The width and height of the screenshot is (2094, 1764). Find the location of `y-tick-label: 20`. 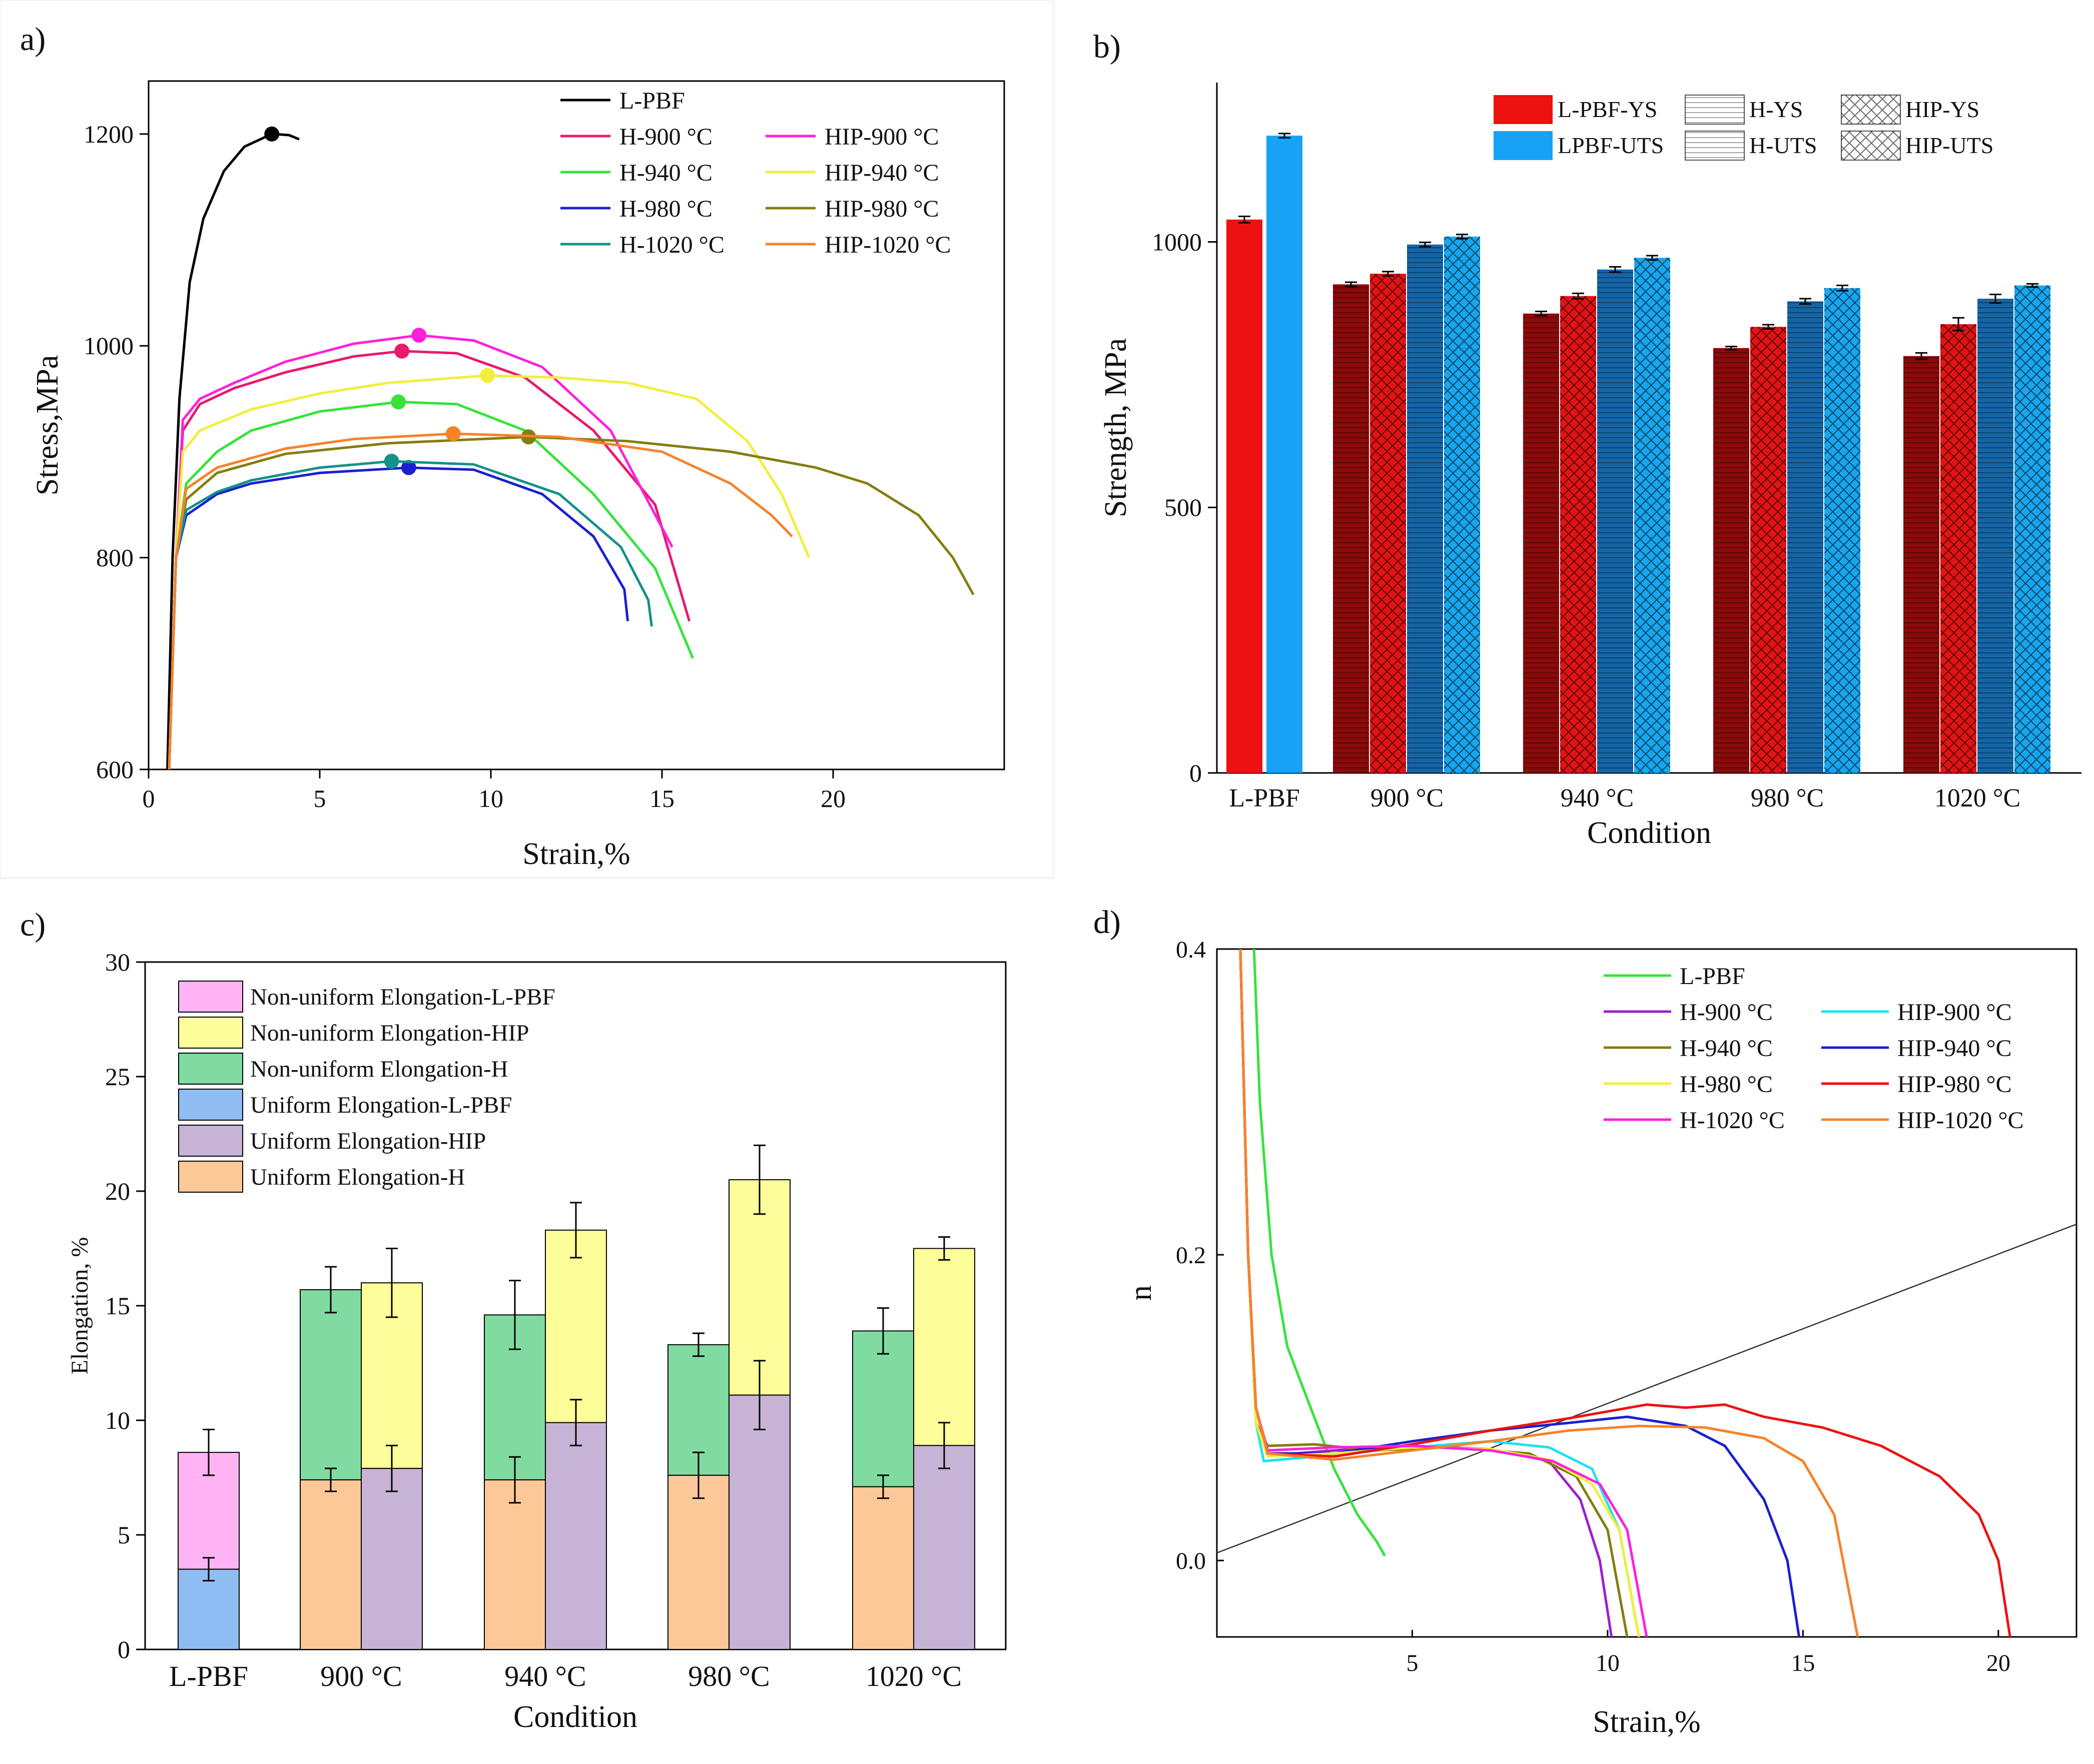

y-tick-label: 20 is located at coordinates (117, 1191).